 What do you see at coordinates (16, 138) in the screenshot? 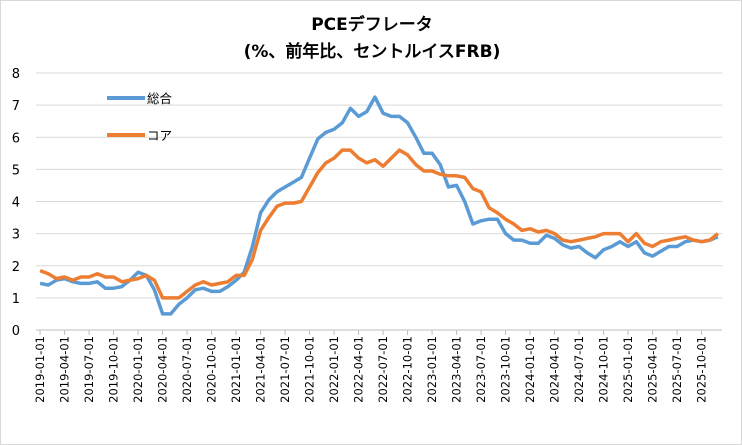
I see `y-tick-label: 6` at bounding box center [16, 138].